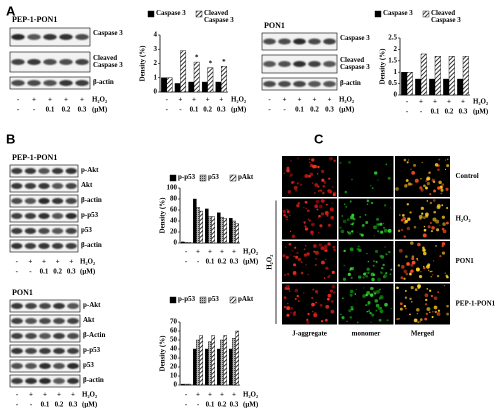 The width and height of the screenshot is (500, 411). Describe the element at coordinates (319, 138) in the screenshot. I see `panel-label: C` at that location.